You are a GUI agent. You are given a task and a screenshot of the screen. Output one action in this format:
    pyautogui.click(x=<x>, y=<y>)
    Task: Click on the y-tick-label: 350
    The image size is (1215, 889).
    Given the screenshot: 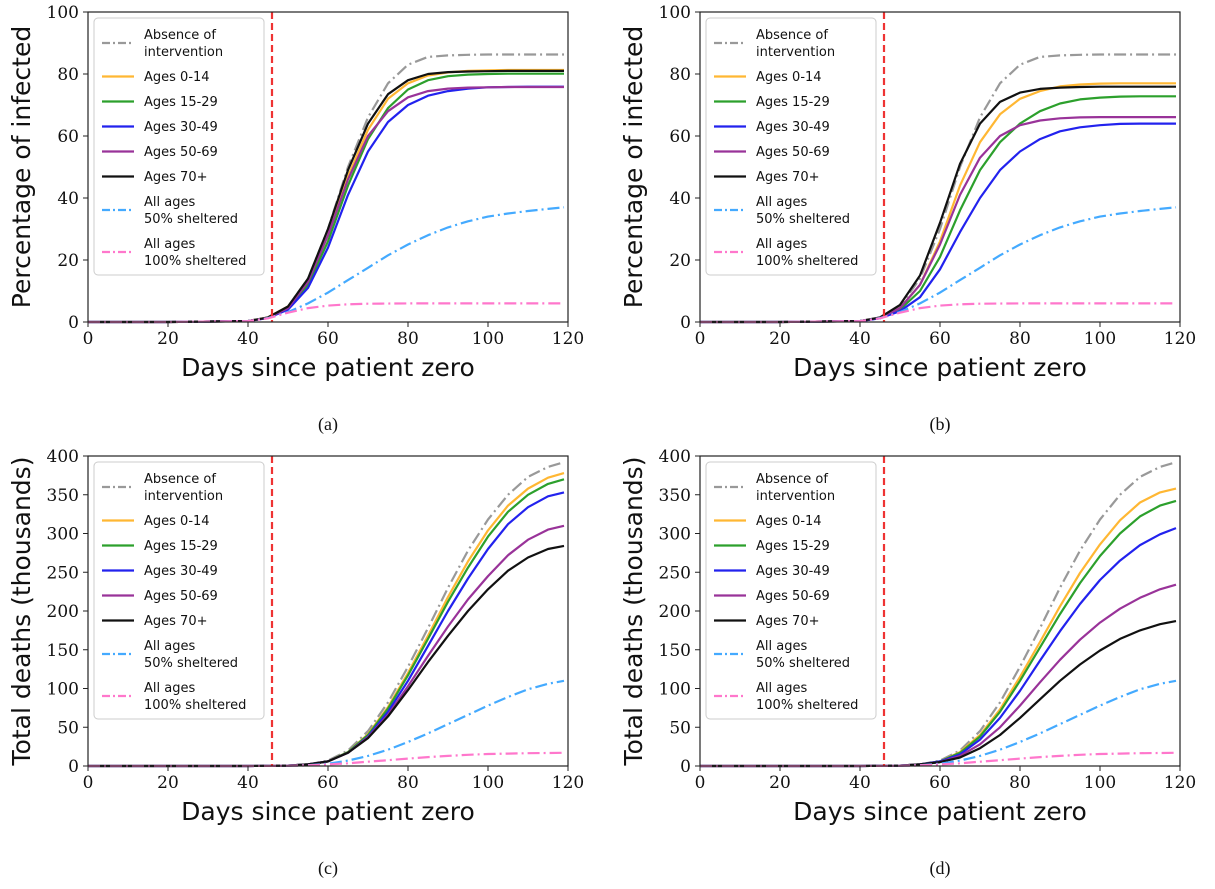 What is the action you would take?
    pyautogui.click(x=675, y=496)
    